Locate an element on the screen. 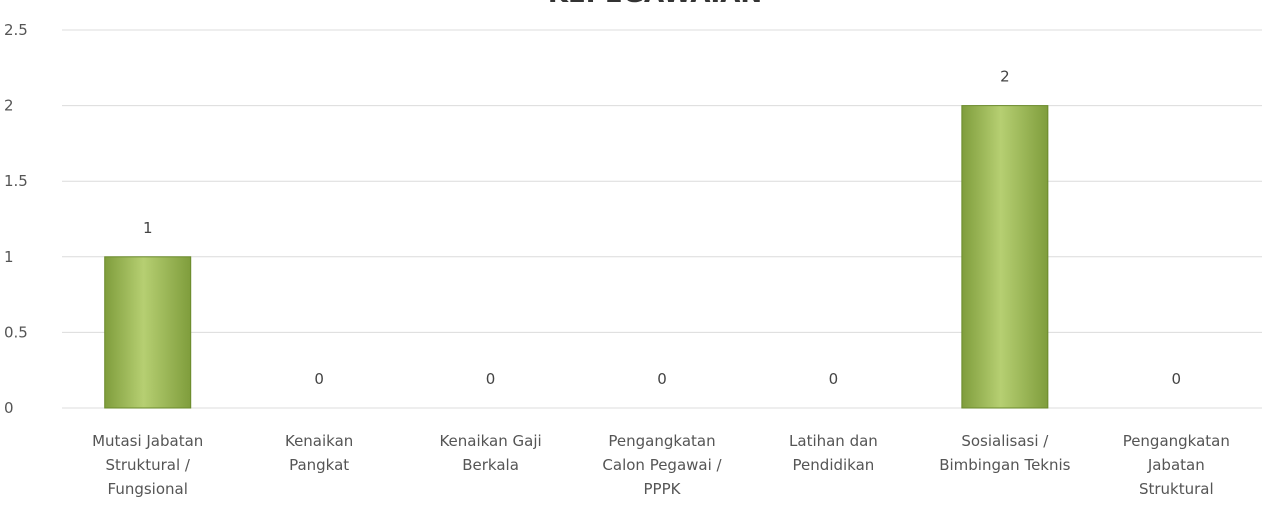  y-tick-label: 2 is located at coordinates (9, 106).